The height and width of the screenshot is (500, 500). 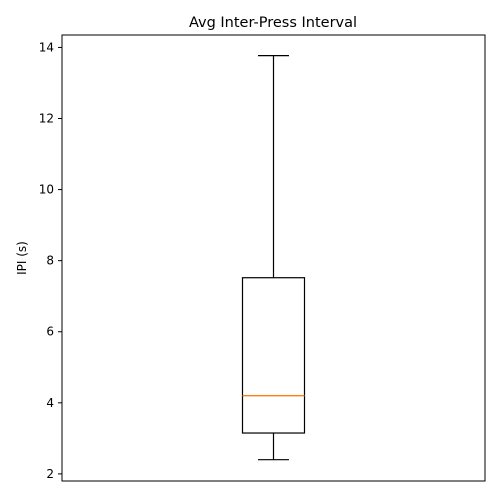 I want to click on box-series, so click(x=273, y=258).